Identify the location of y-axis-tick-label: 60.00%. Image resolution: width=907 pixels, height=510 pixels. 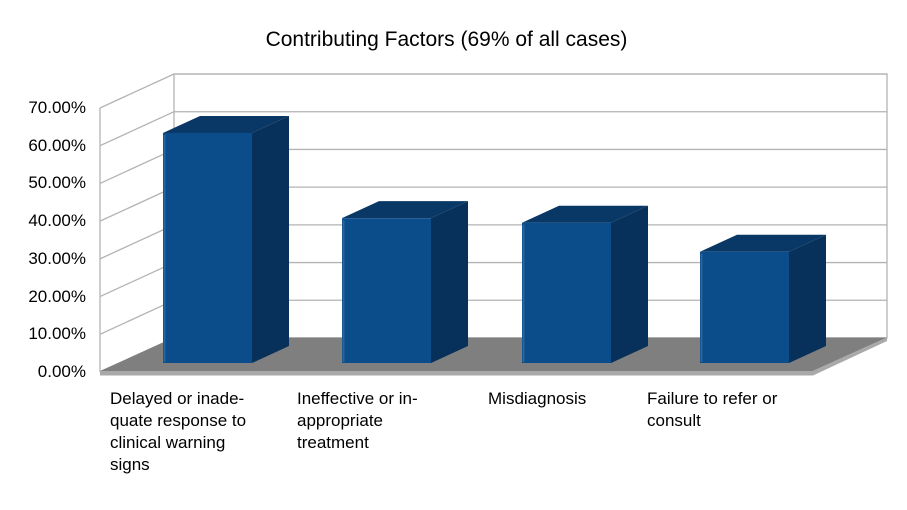
(57, 145).